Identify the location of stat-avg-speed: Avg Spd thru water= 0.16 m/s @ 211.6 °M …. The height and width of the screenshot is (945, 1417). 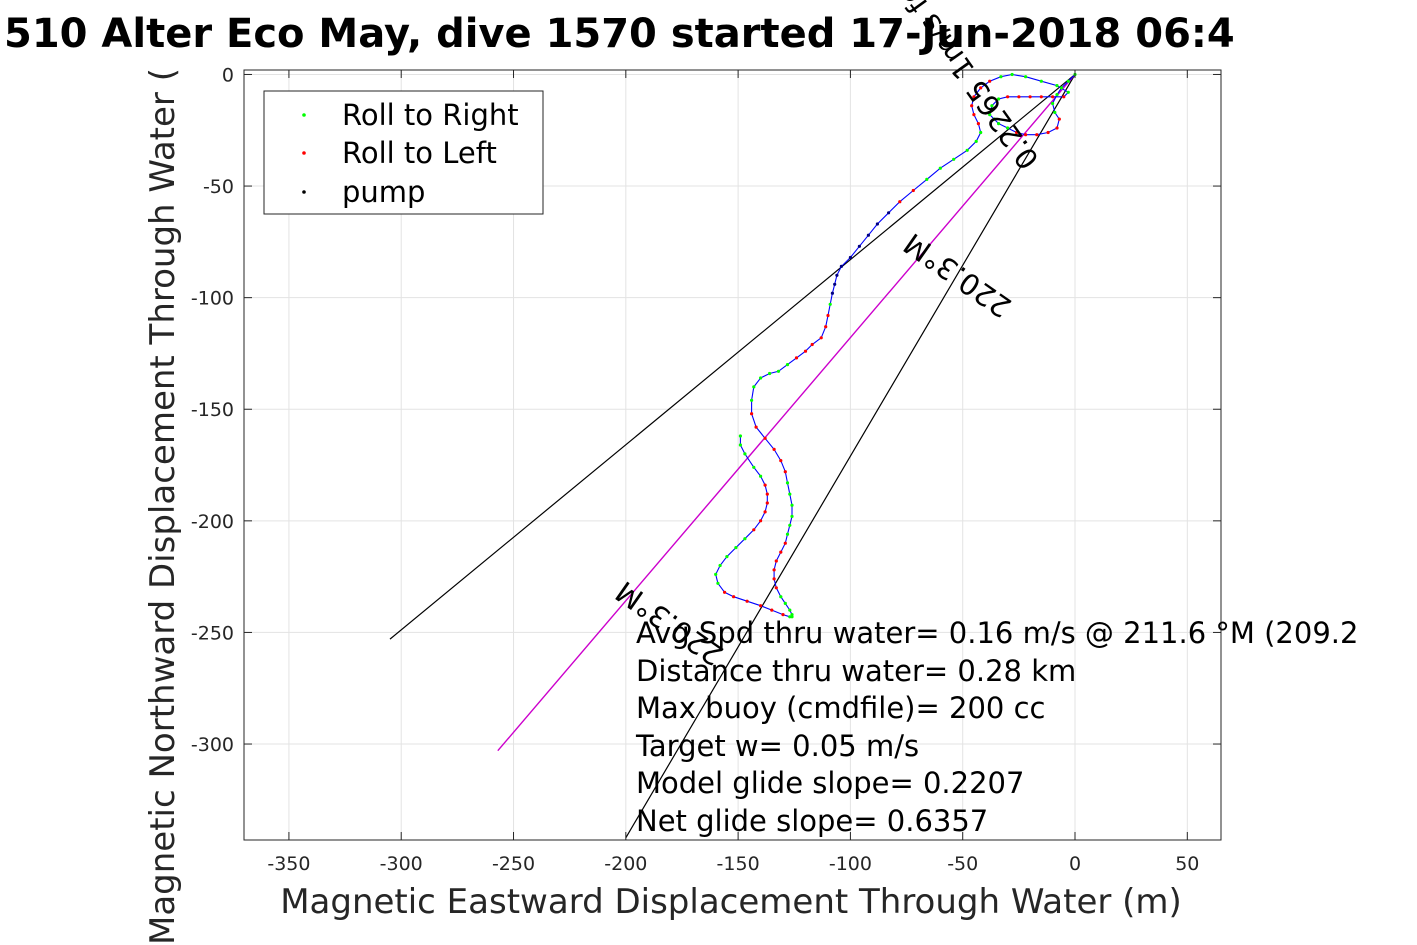
(997, 633).